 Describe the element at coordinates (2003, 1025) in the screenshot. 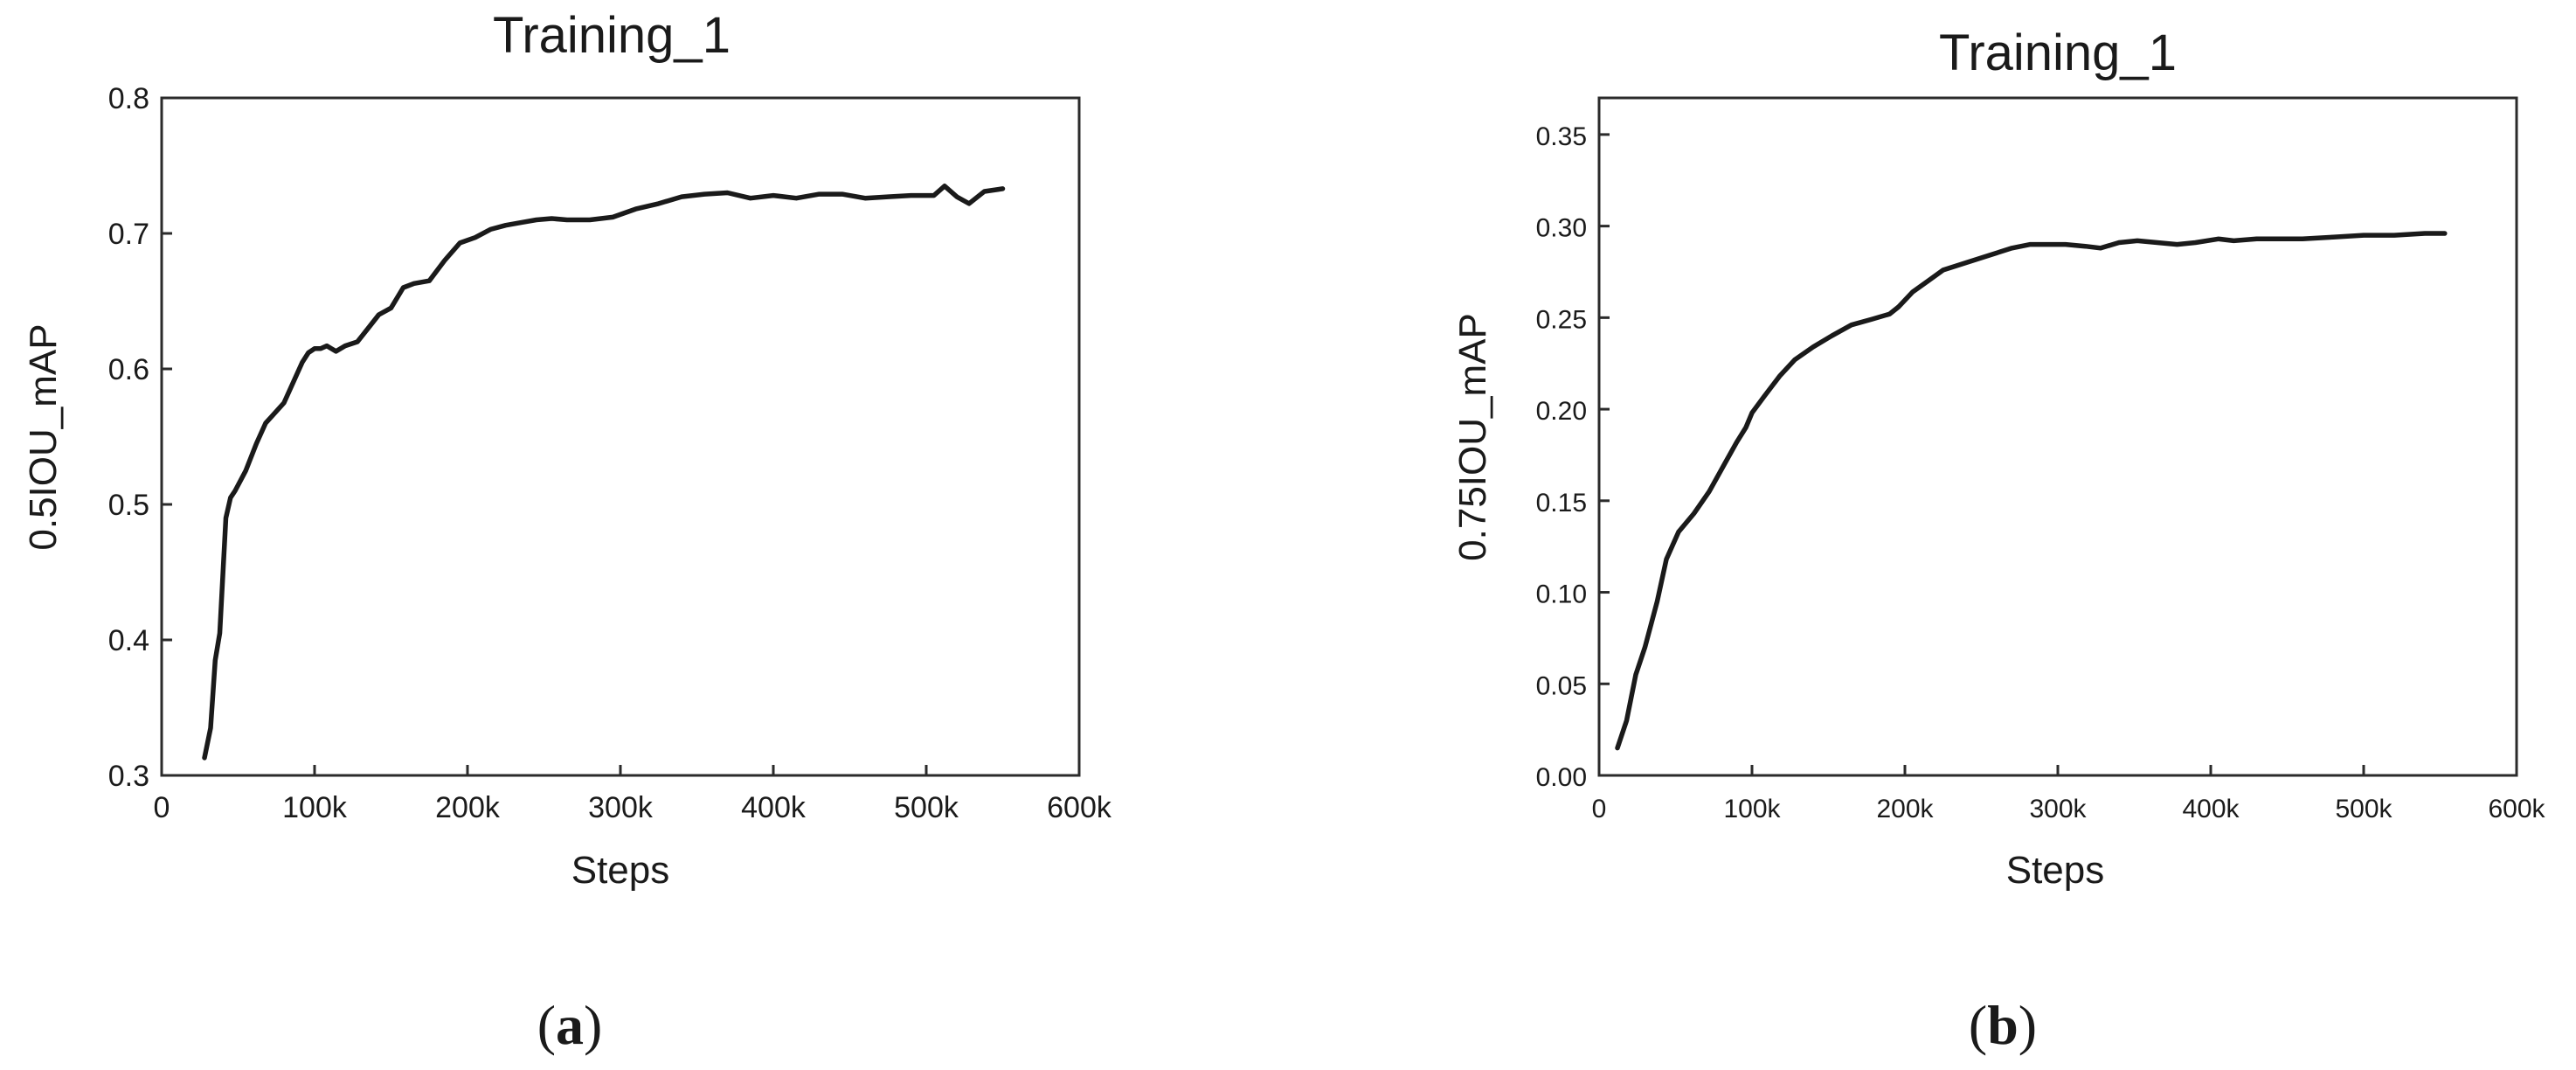

I see `panel-label-b: (b)` at that location.